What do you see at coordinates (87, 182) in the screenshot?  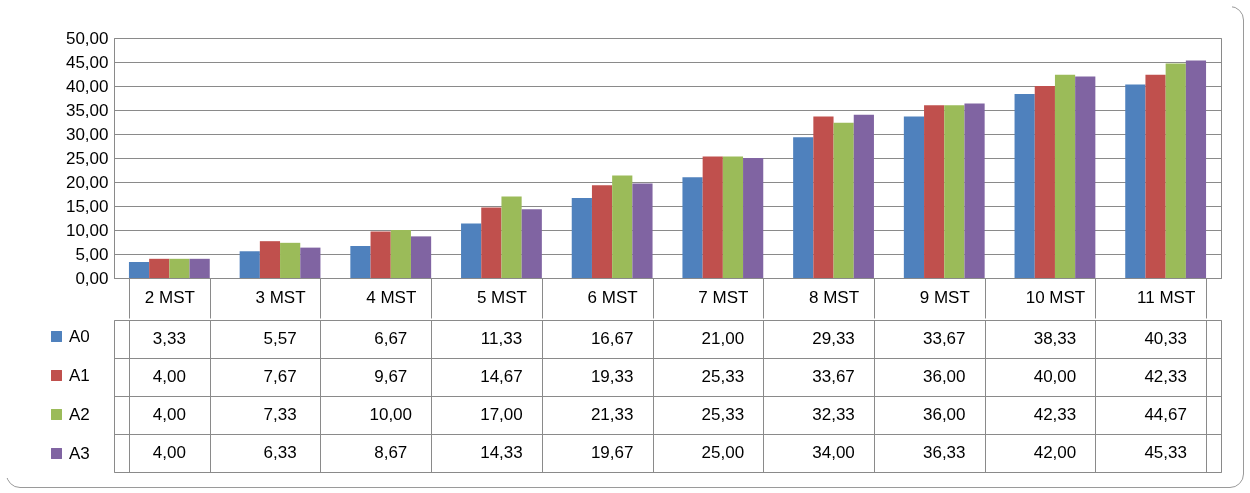 I see `y-tick-label: 20,00` at bounding box center [87, 182].